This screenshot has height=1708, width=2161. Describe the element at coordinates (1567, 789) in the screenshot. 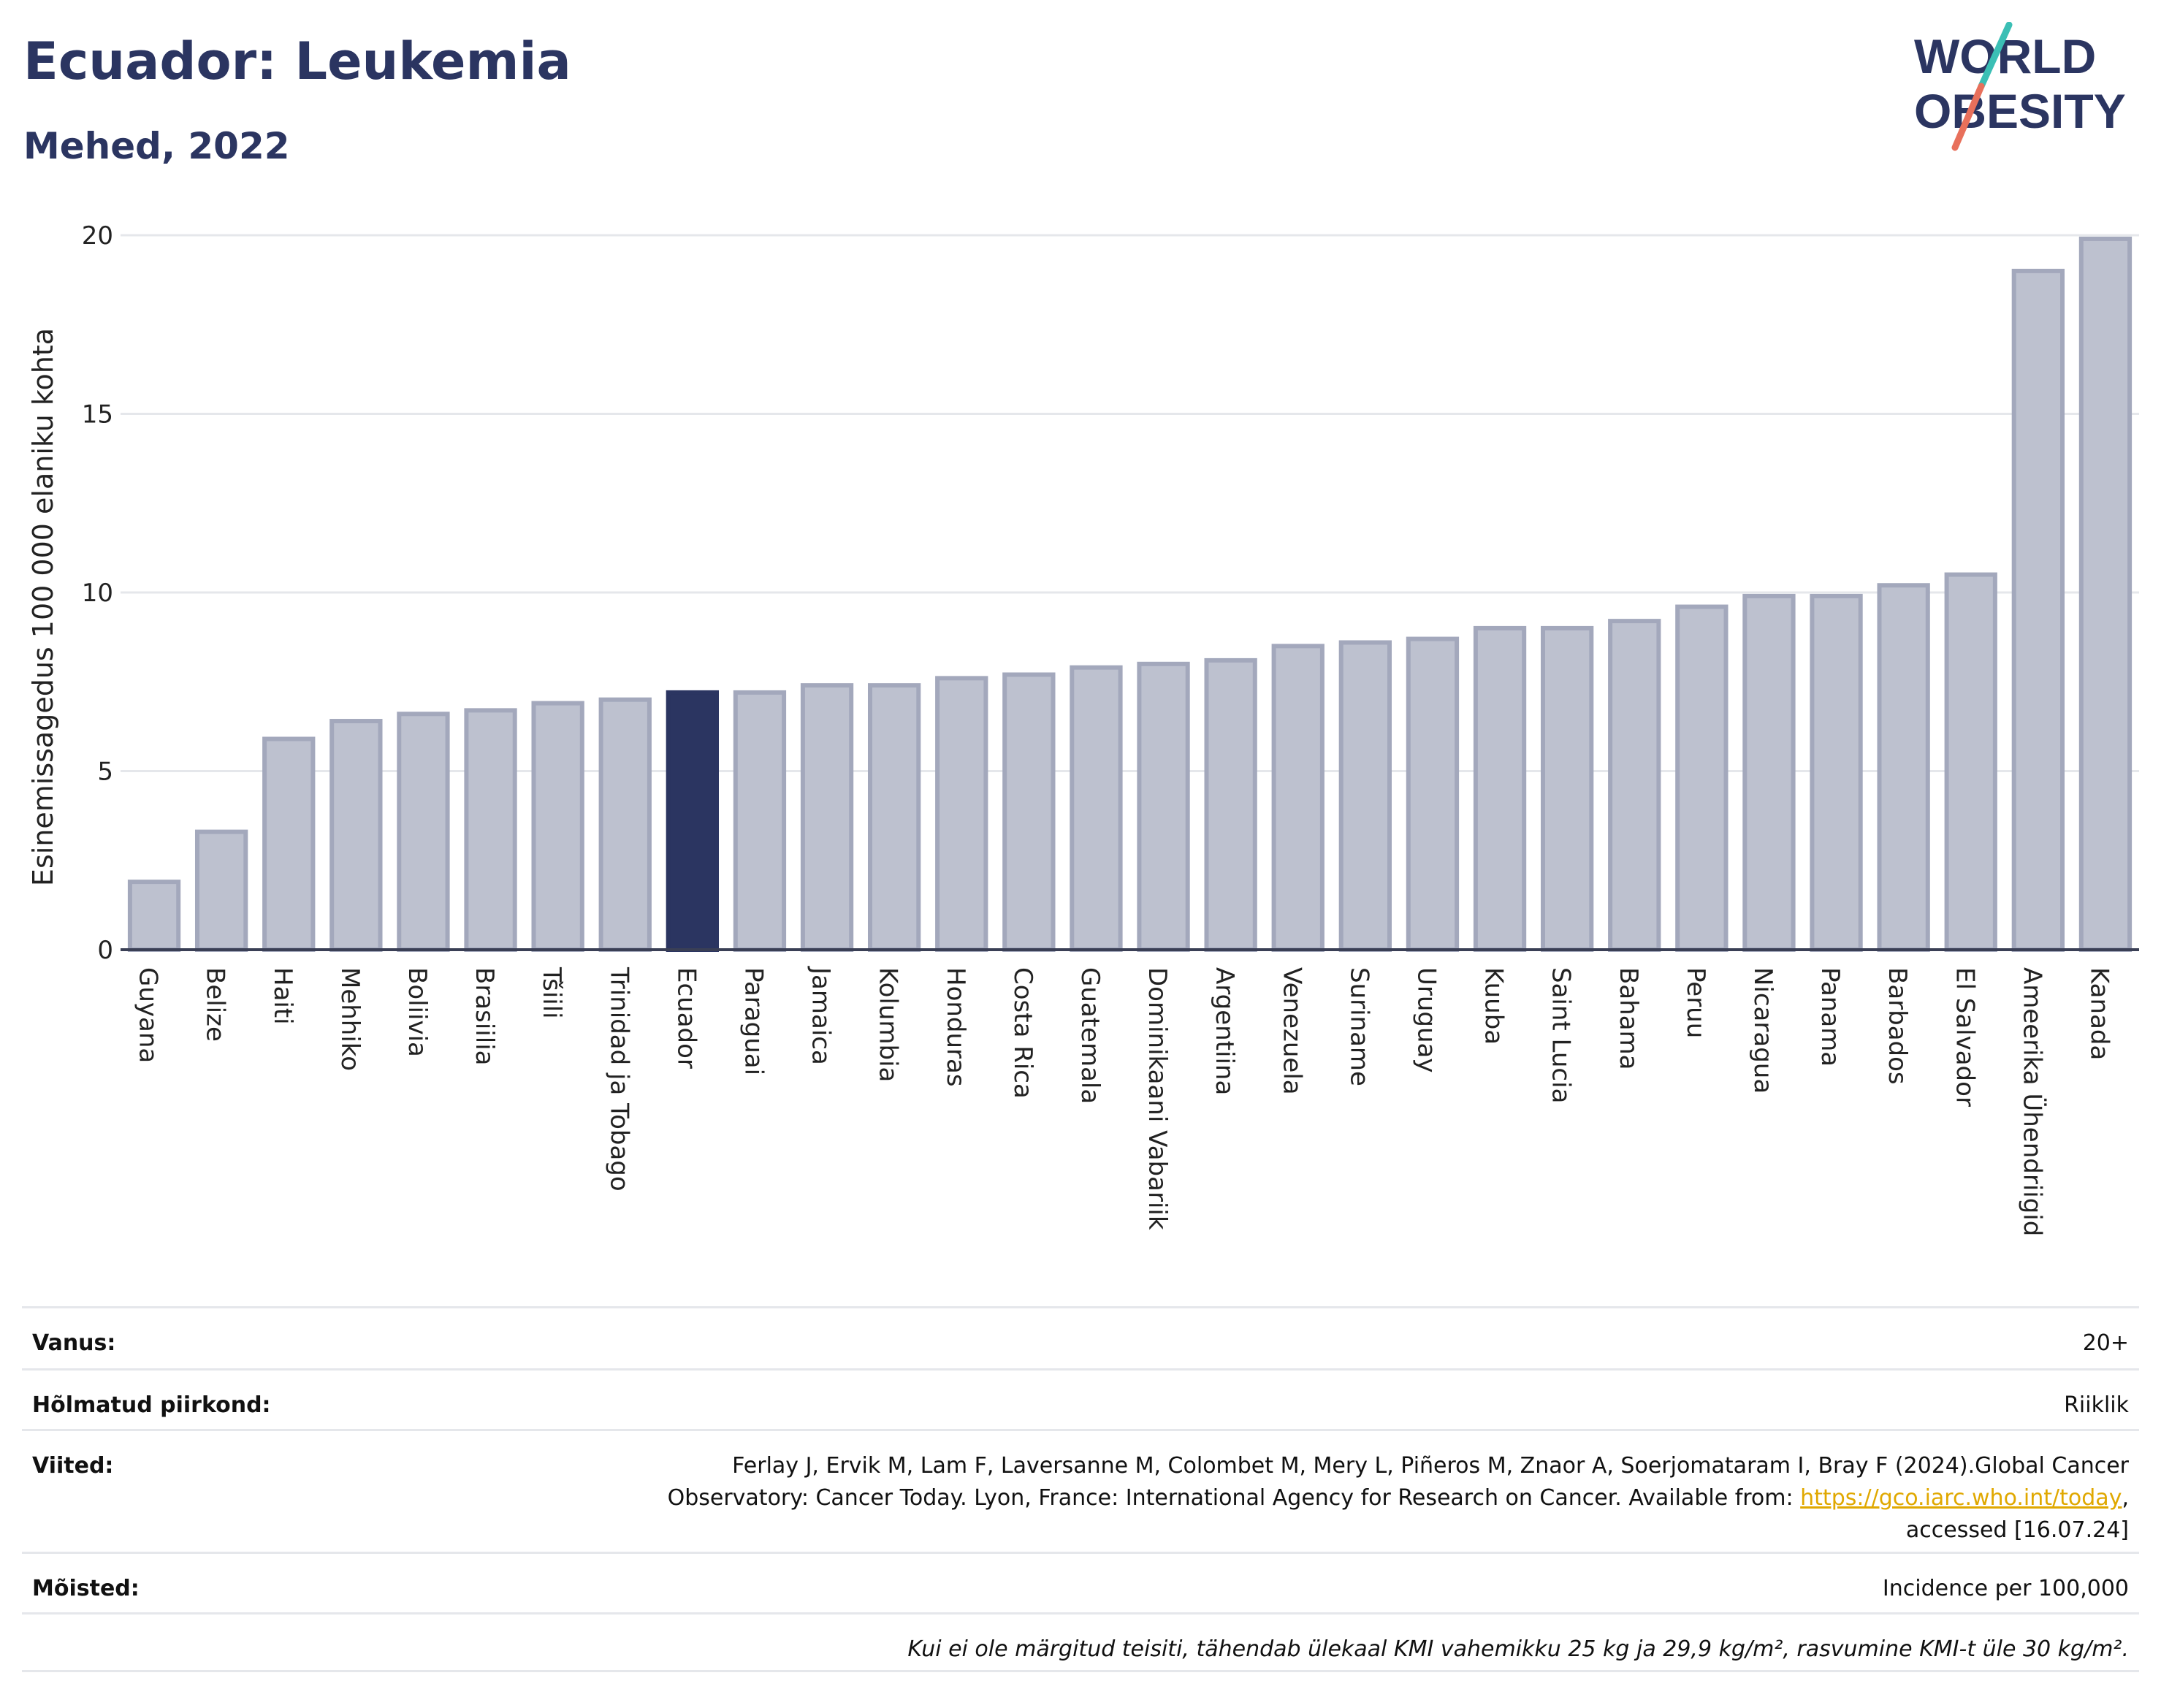

I see `bar-saint-lucia` at that location.